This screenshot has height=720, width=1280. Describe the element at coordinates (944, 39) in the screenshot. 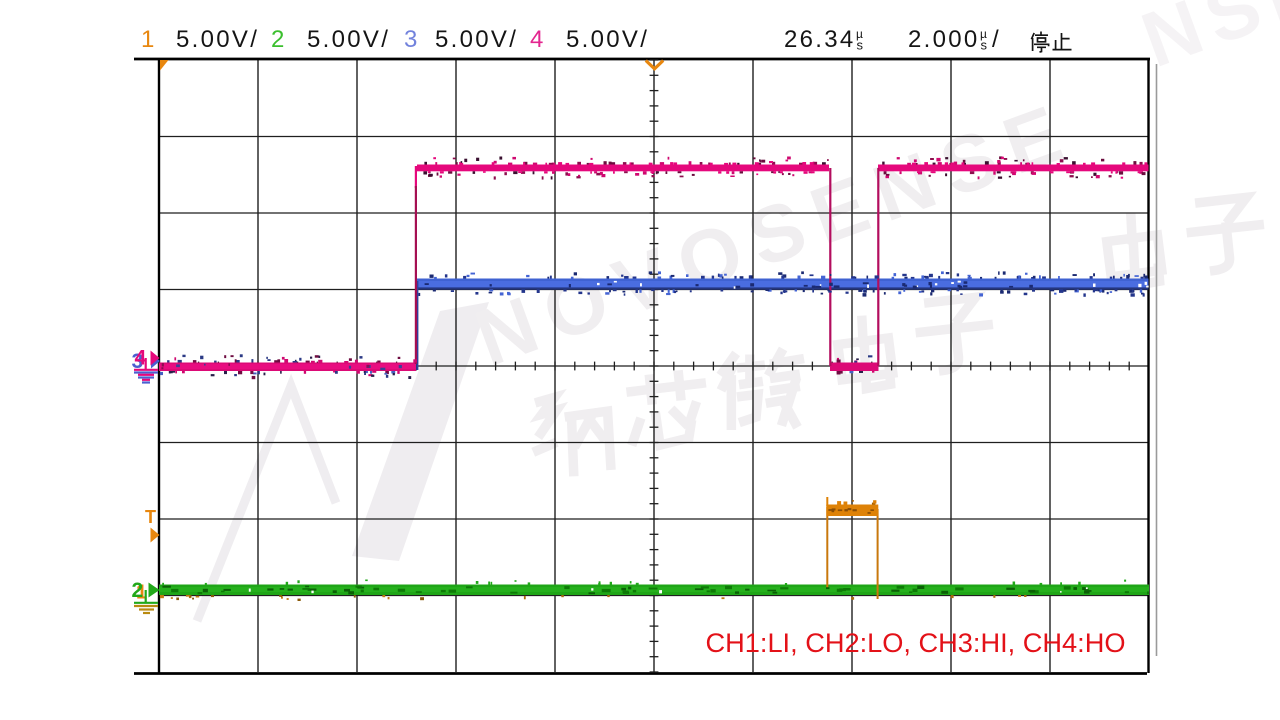

I see `svg-text: 2.000` at that location.